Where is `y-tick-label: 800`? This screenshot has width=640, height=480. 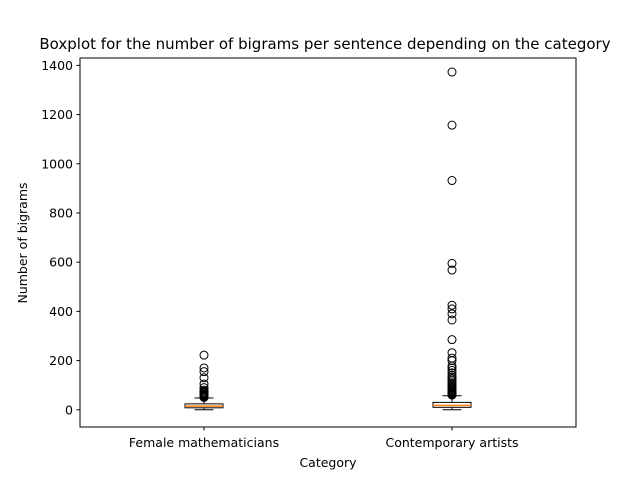 y-tick-label: 800 is located at coordinates (61, 212).